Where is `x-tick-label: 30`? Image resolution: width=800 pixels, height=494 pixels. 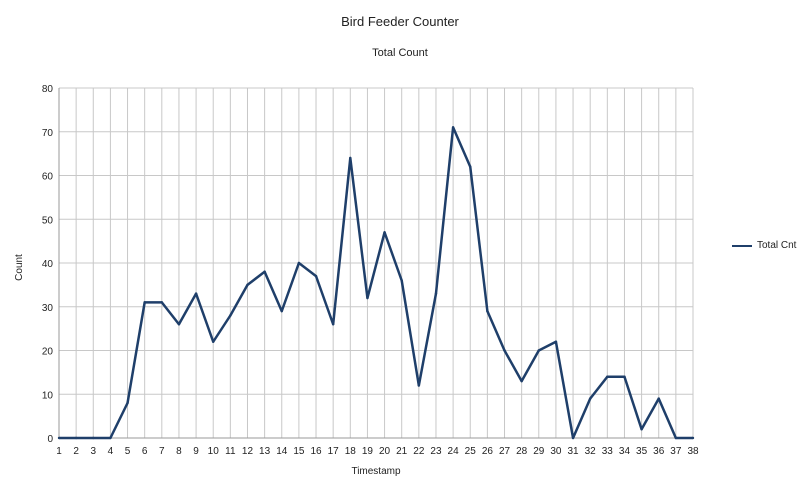
x-tick-label: 30 is located at coordinates (556, 451).